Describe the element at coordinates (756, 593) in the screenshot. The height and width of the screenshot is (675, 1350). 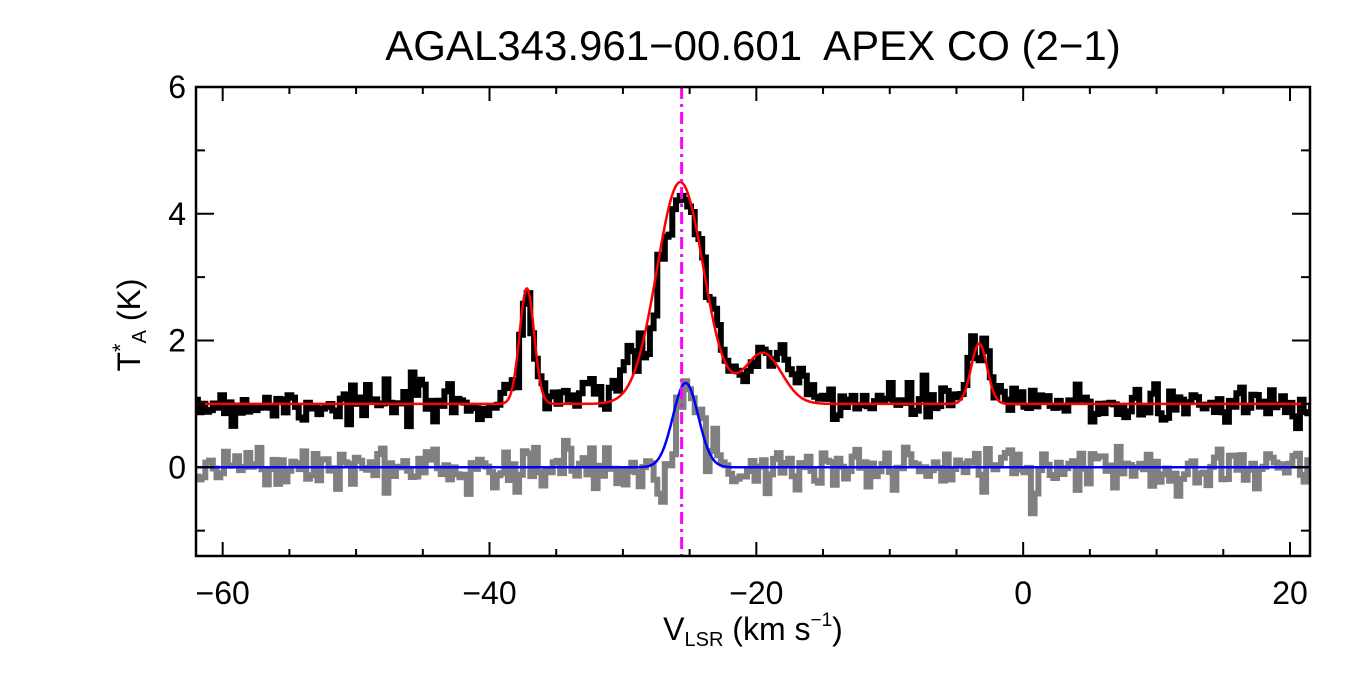
I see `x-tick-label: −20` at that location.